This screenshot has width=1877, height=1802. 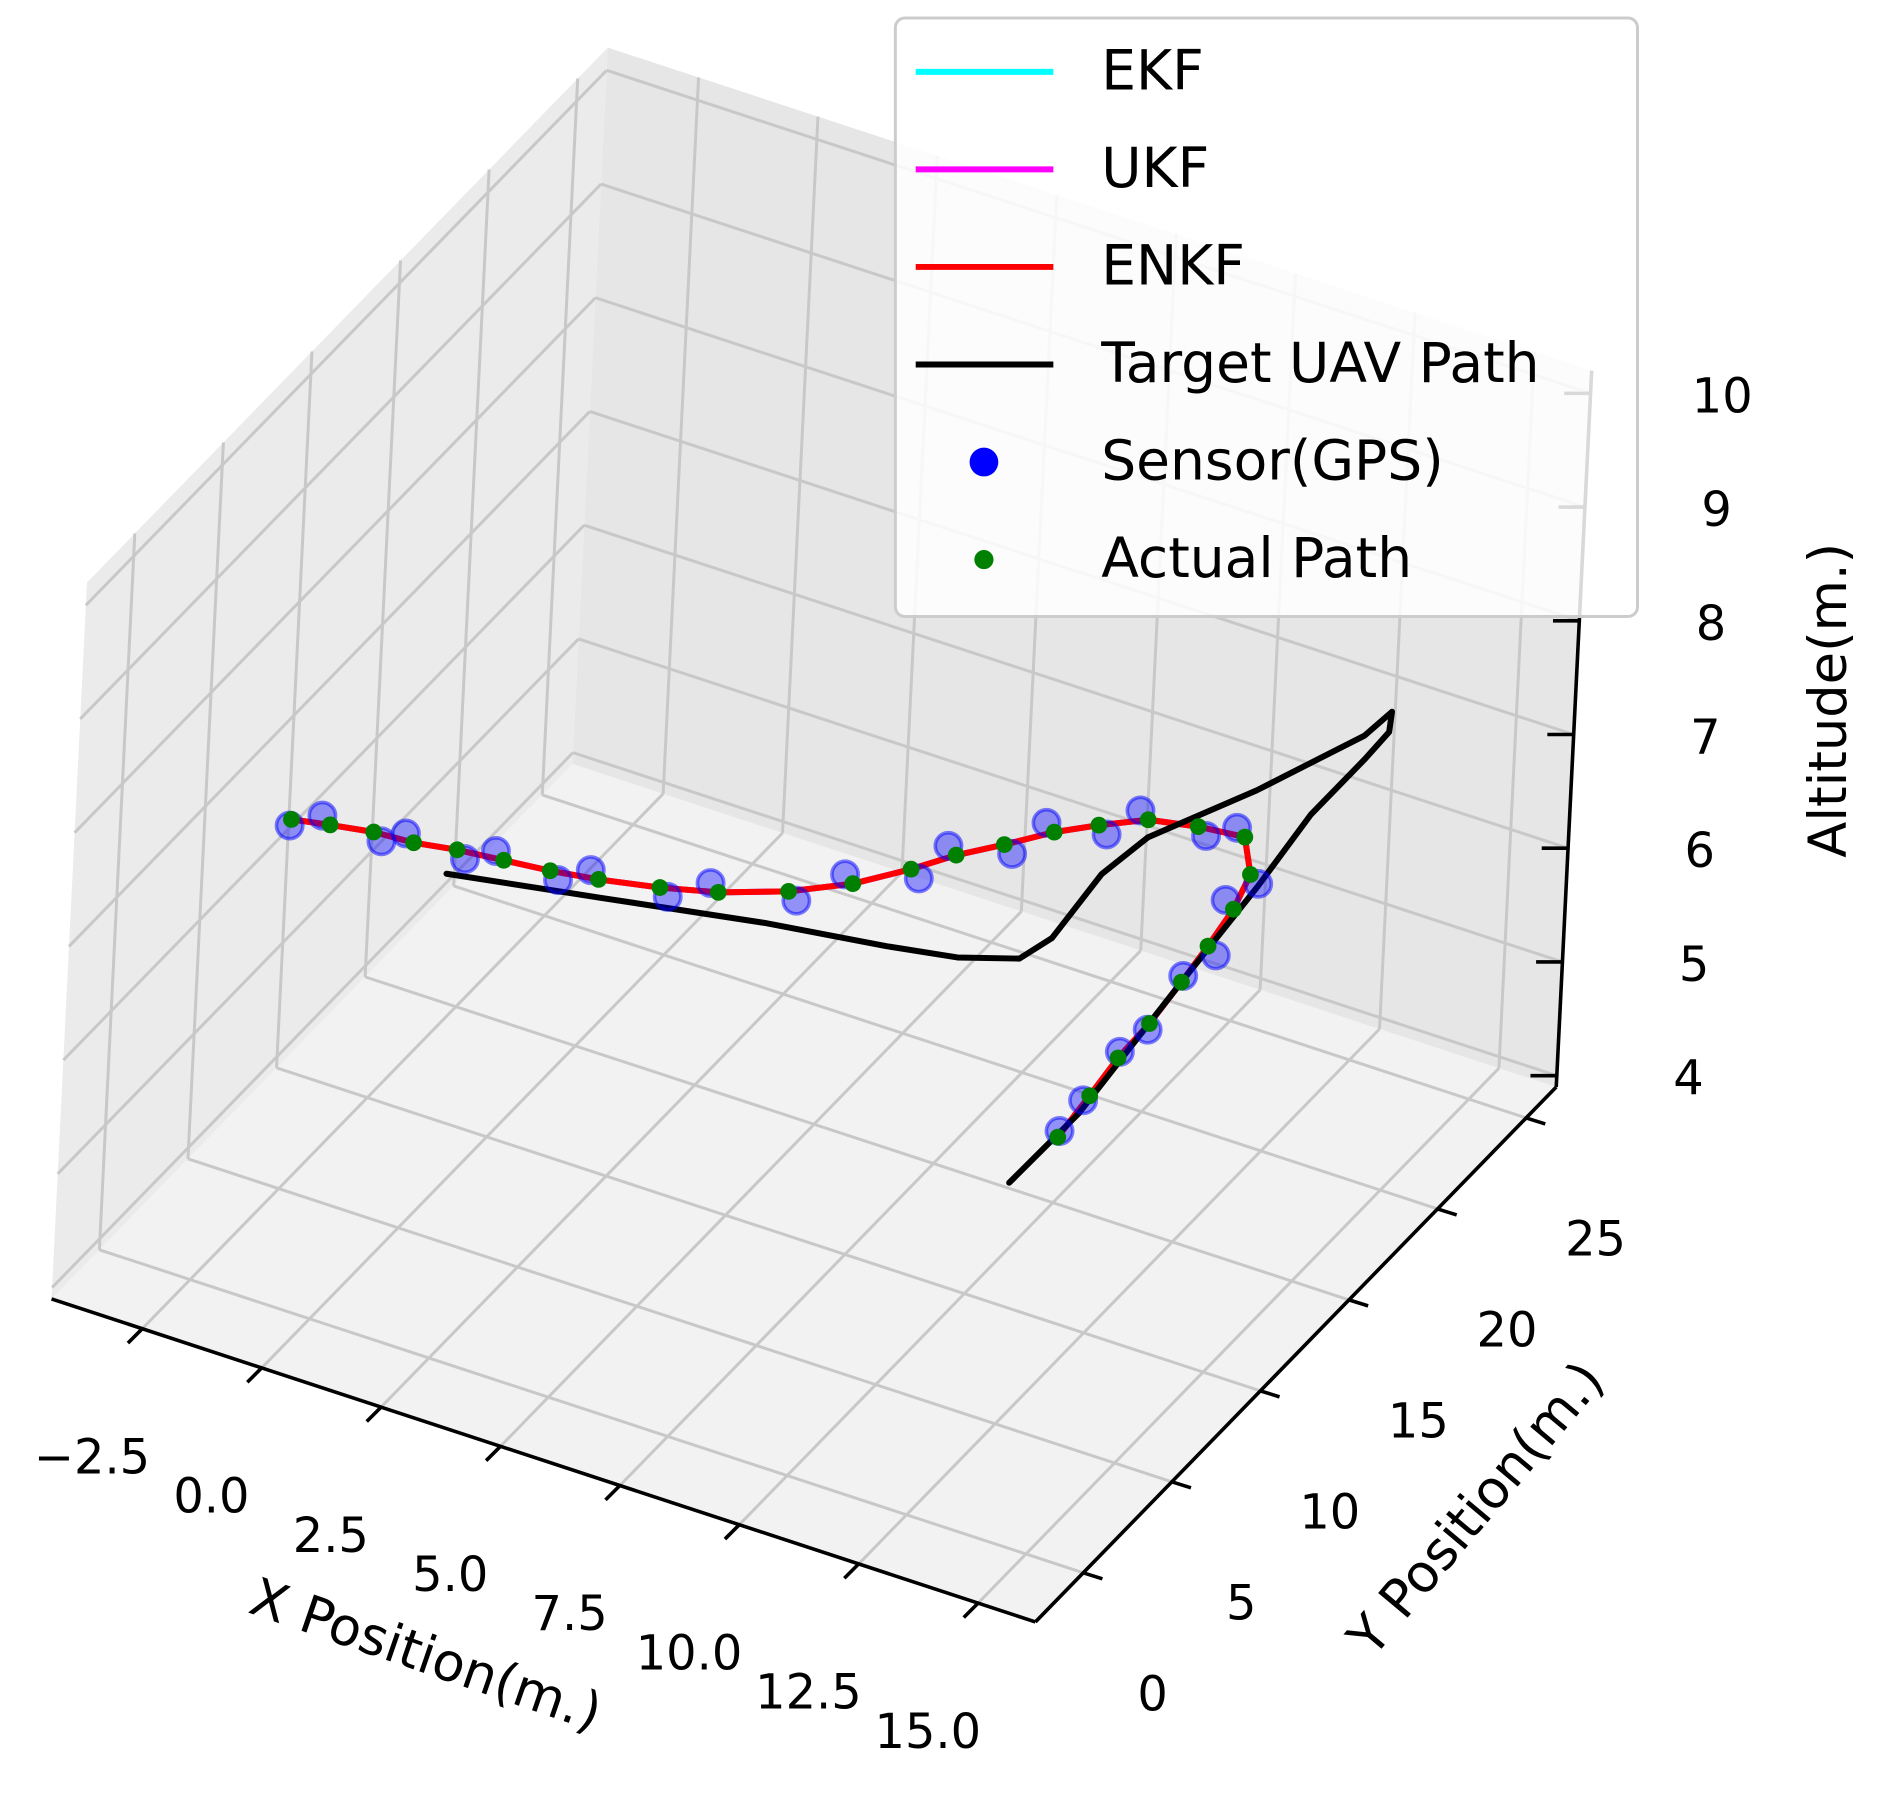 What do you see at coordinates (331, 1536) in the screenshot?
I see `x-tick-label: 2.5` at bounding box center [331, 1536].